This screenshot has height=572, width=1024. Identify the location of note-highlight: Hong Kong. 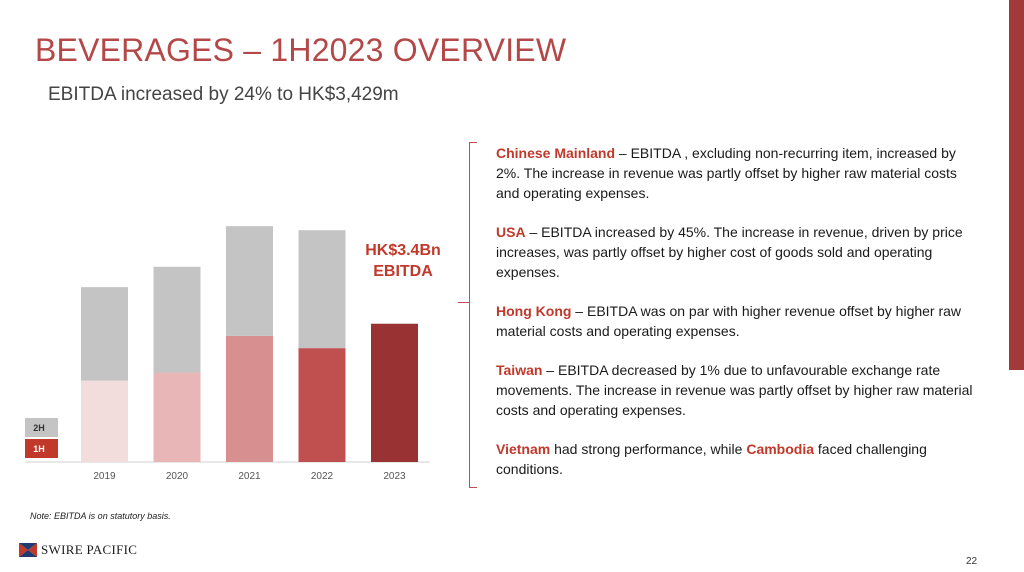
(534, 311).